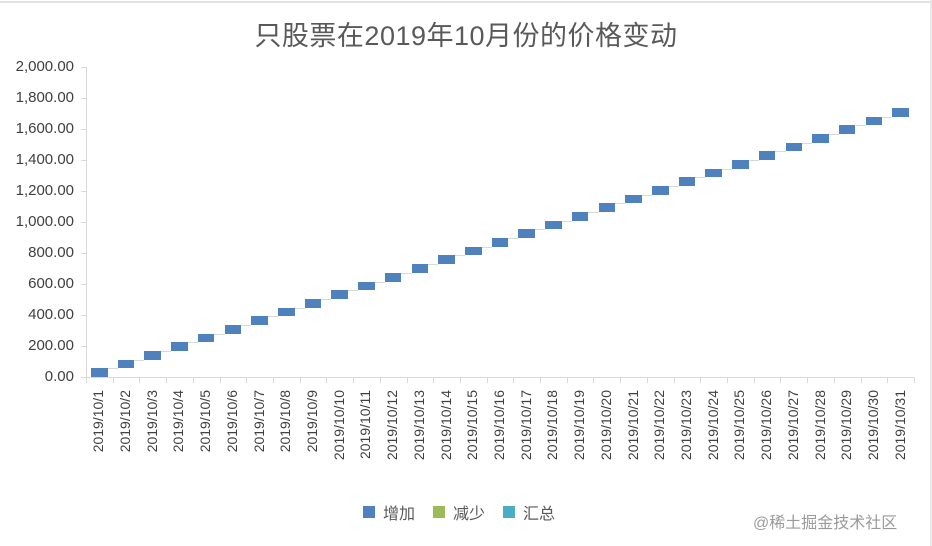 The image size is (932, 546). I want to click on x-tick-label: 2019/10/13, so click(418, 425).